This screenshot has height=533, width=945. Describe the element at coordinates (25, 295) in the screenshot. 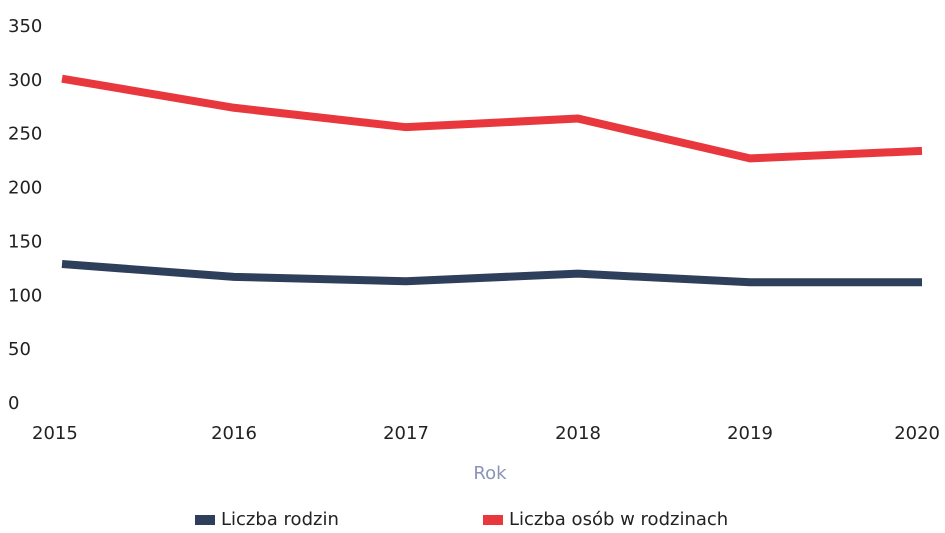

I see `y-tick-label: 100` at that location.